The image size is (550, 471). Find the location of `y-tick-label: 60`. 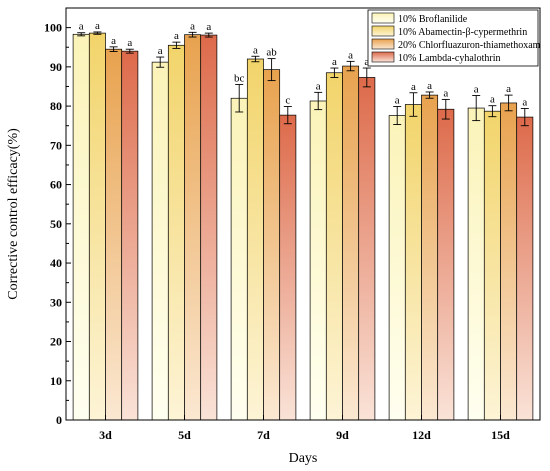

y-tick-label: 60 is located at coordinates (56, 185).